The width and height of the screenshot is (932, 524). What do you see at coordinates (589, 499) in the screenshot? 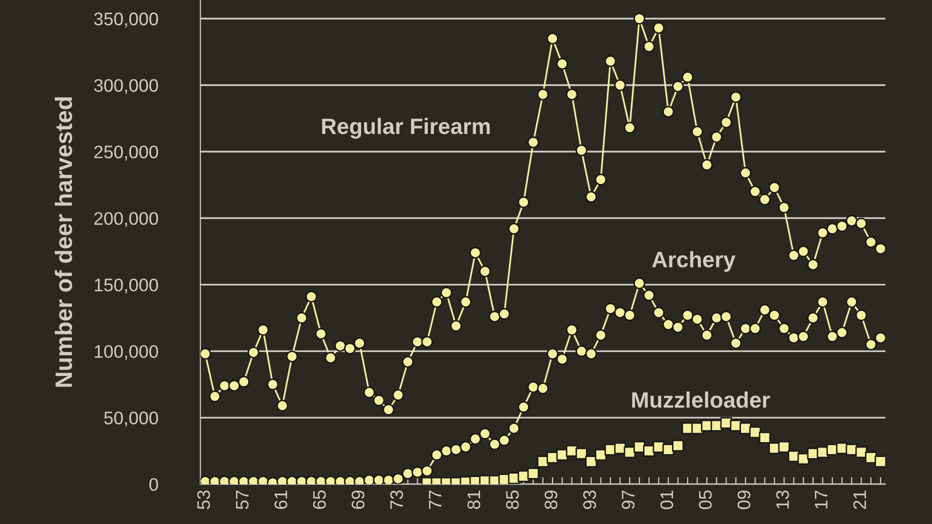
I see `x-tick-label: 93` at bounding box center [589, 499].